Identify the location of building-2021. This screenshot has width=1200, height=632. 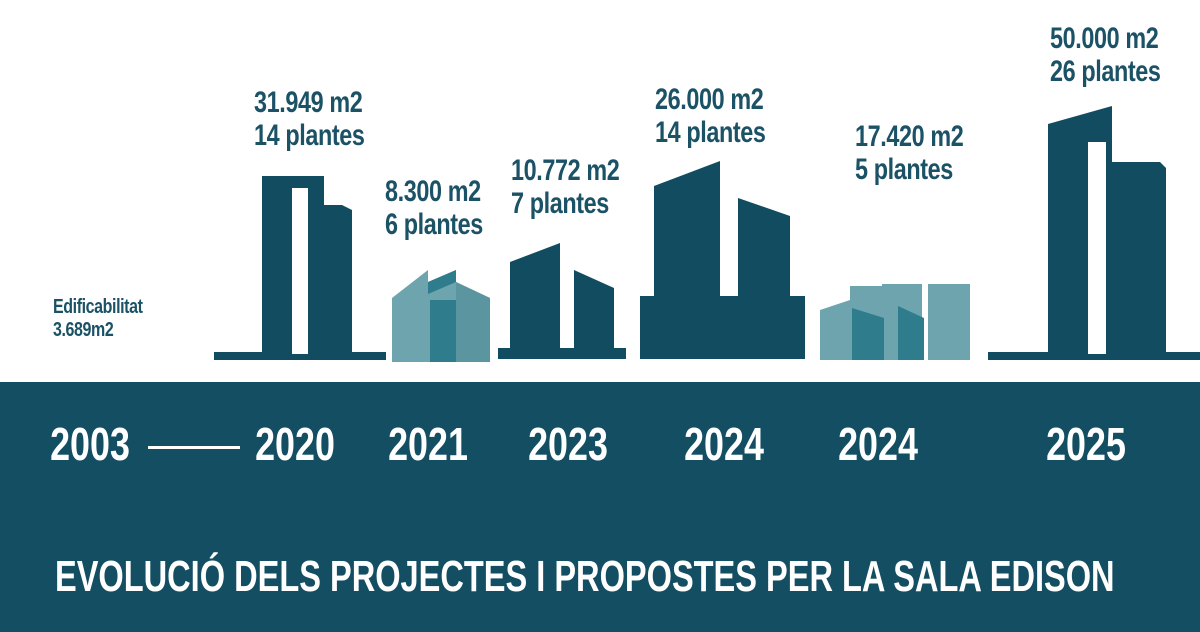
(441, 316).